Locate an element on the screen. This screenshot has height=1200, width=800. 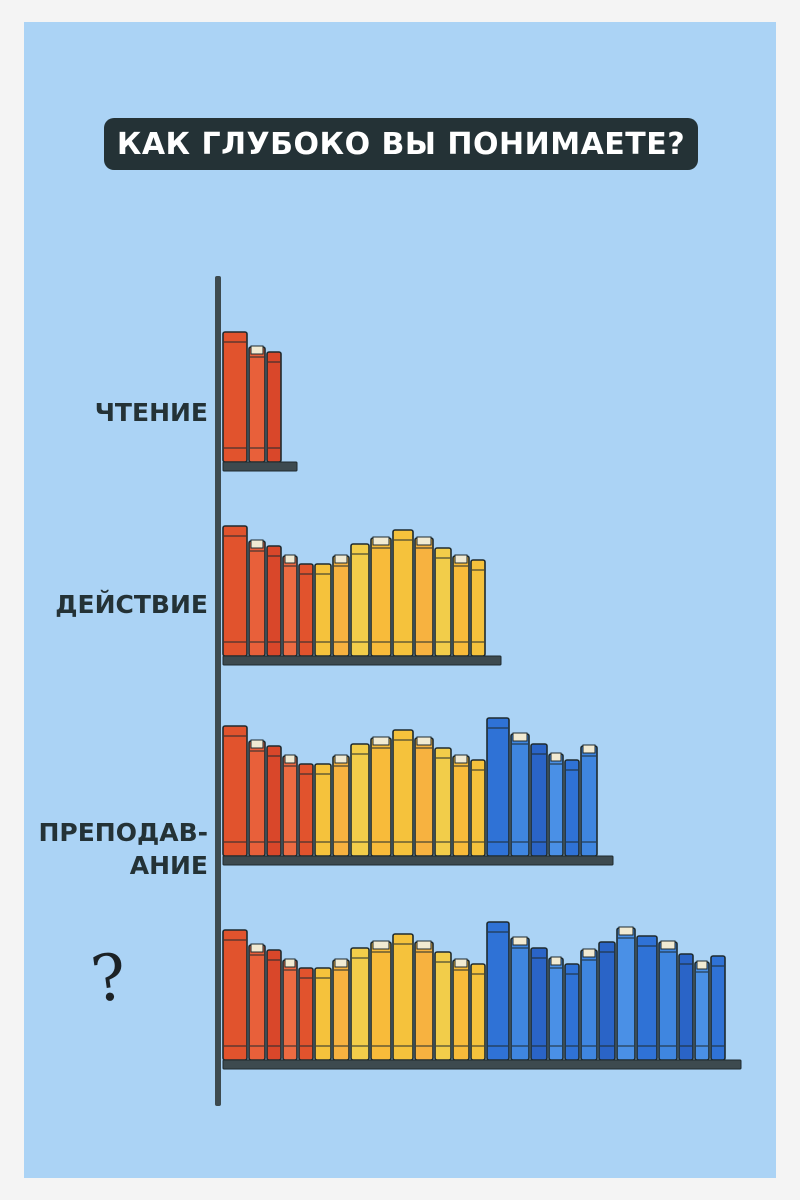
page-title: КАК ГЛУБОКО ВЫ ПОНИМАЕТЕ? is located at coordinates (401, 144).